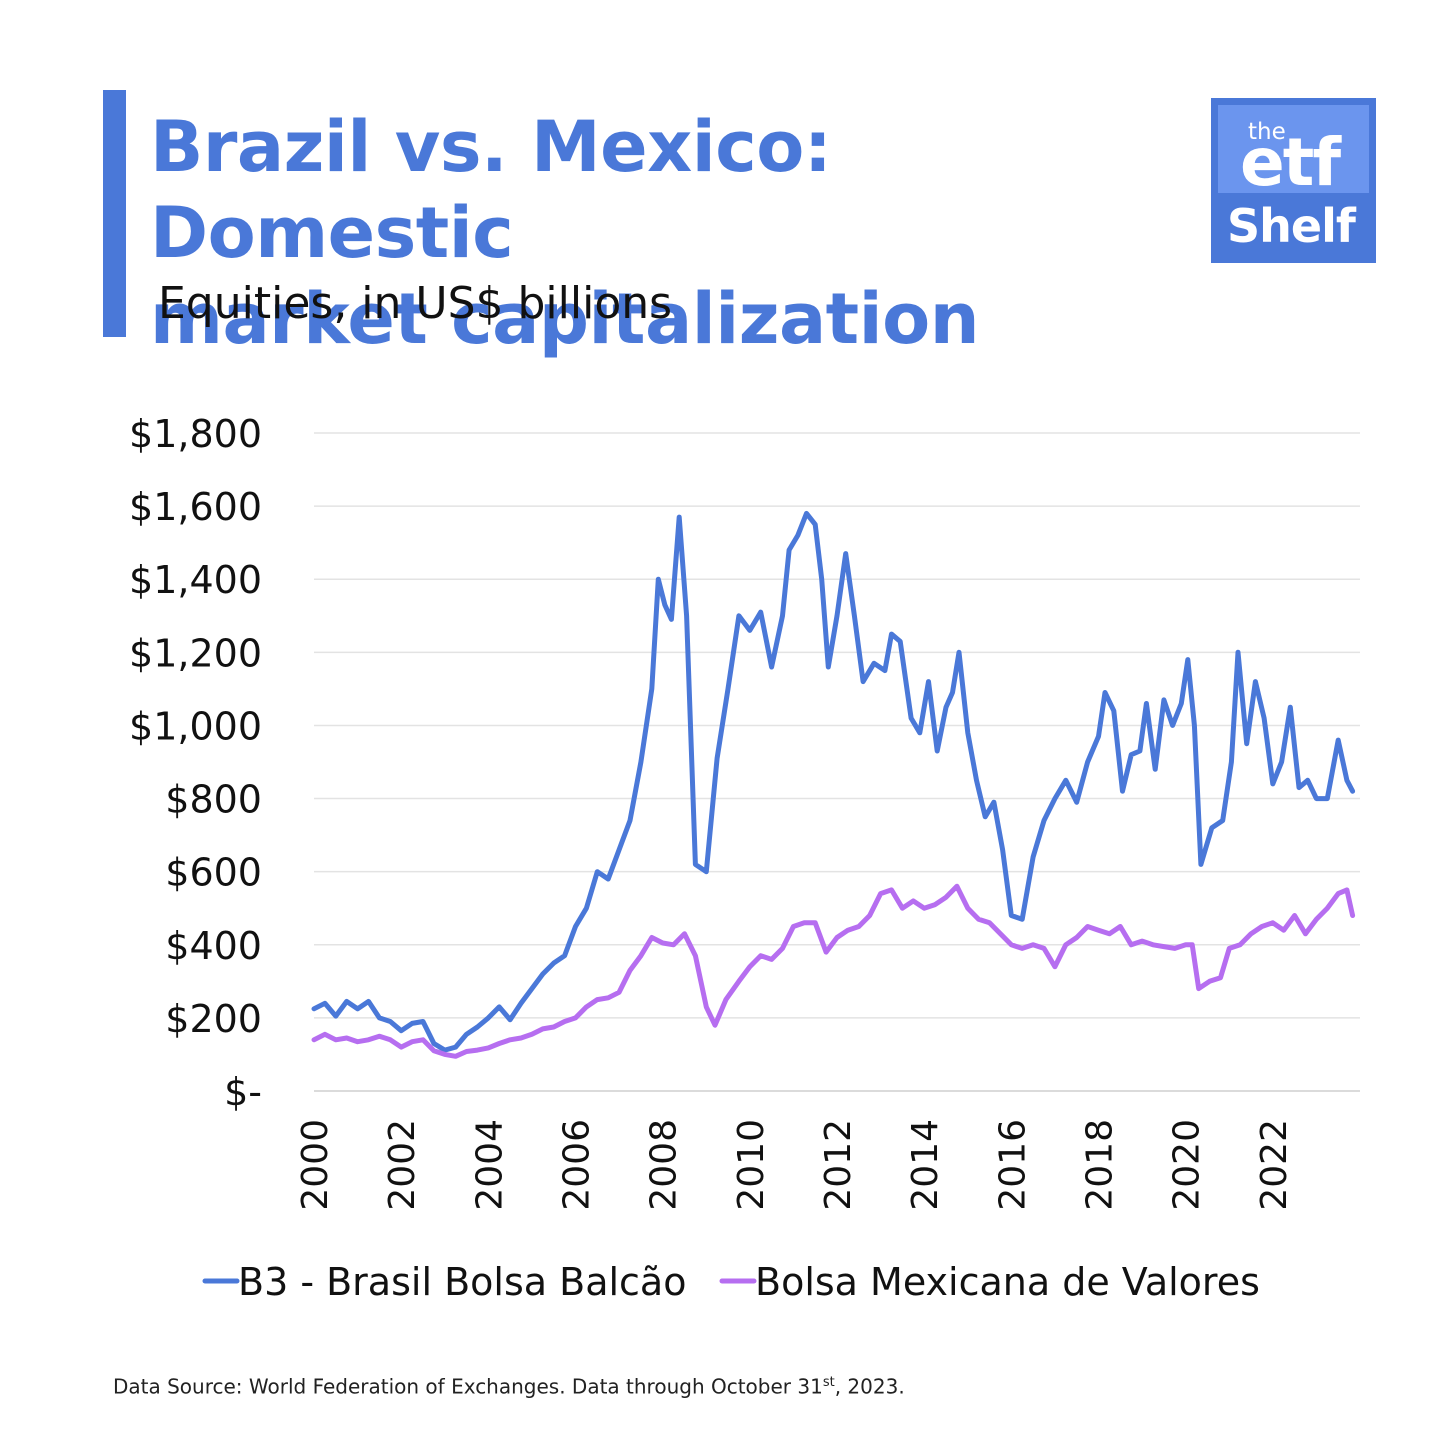 This screenshot has height=1456, width=1456. What do you see at coordinates (491, 190) in the screenshot?
I see `title-line-1: Brazil vs. Mexico: Domestic` at bounding box center [491, 190].